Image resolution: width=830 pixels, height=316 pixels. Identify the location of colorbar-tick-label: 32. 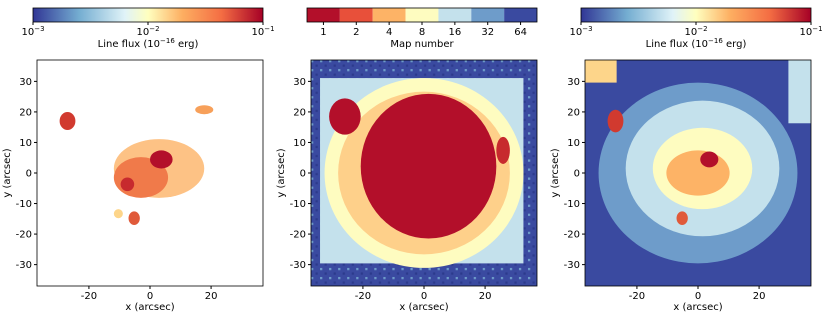
(487, 32).